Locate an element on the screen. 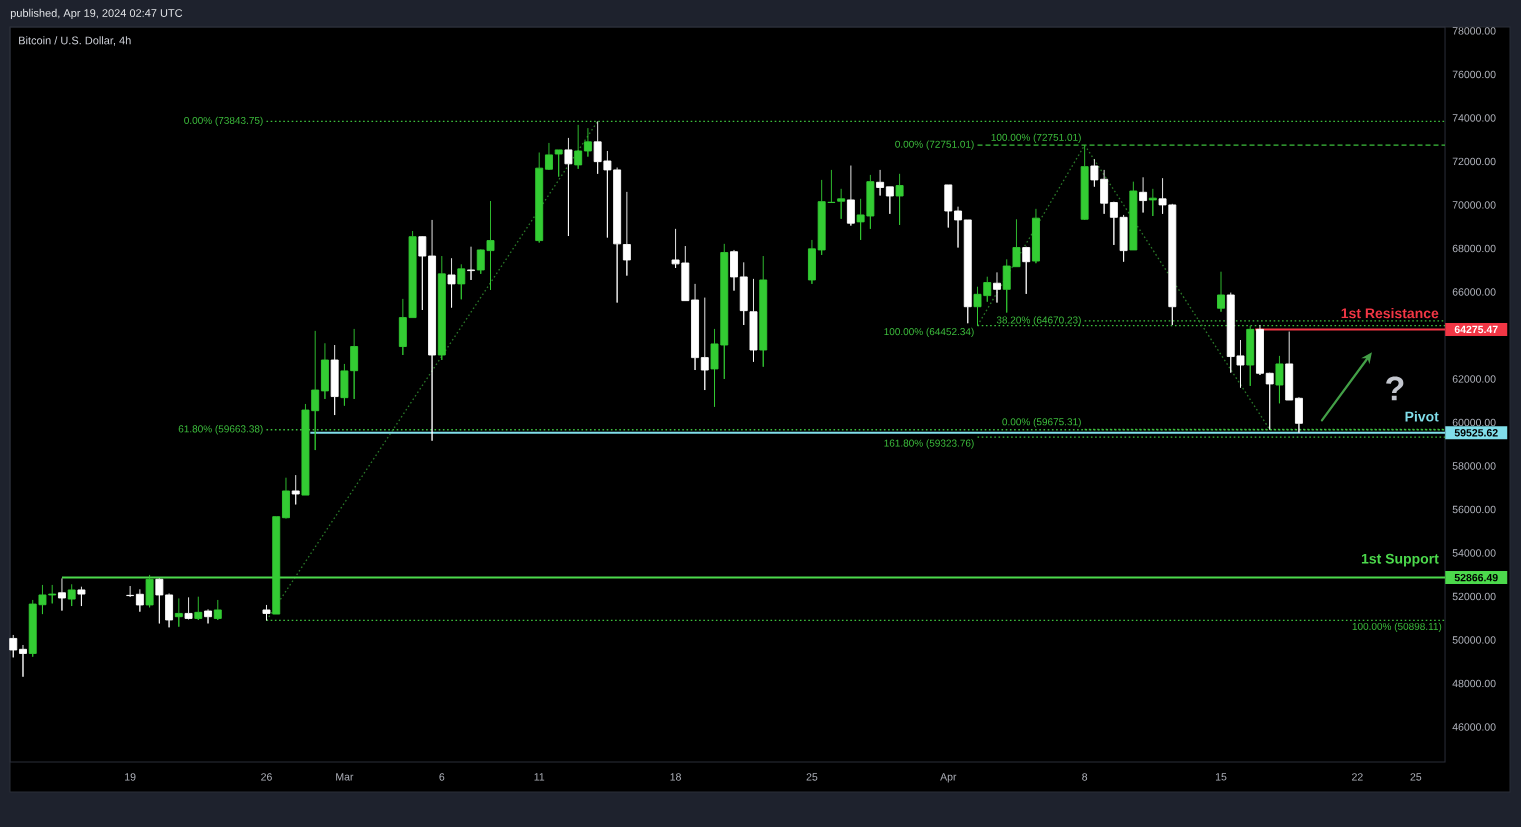 The width and height of the screenshot is (1521, 827). annotation: 100.00% (50898.11) is located at coordinates (1397, 627).